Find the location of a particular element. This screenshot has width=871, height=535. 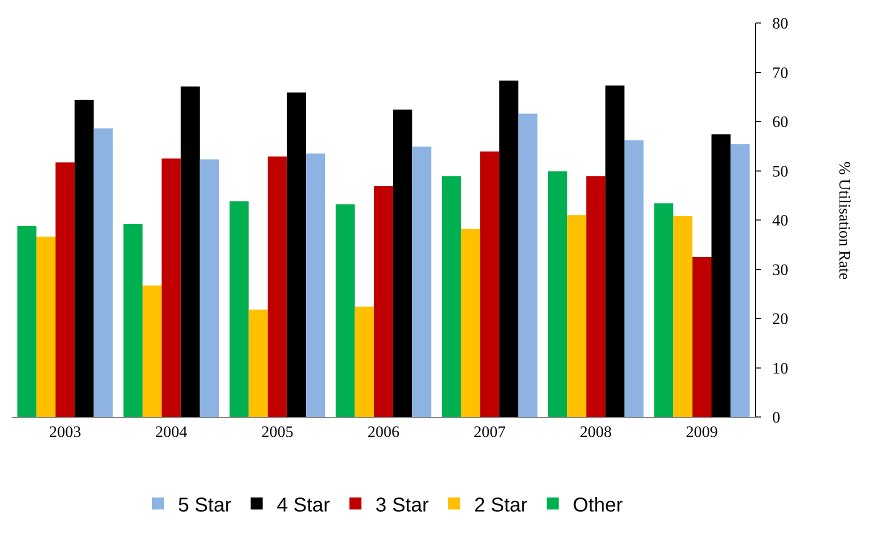

y-tick-label: 10 is located at coordinates (780, 369).